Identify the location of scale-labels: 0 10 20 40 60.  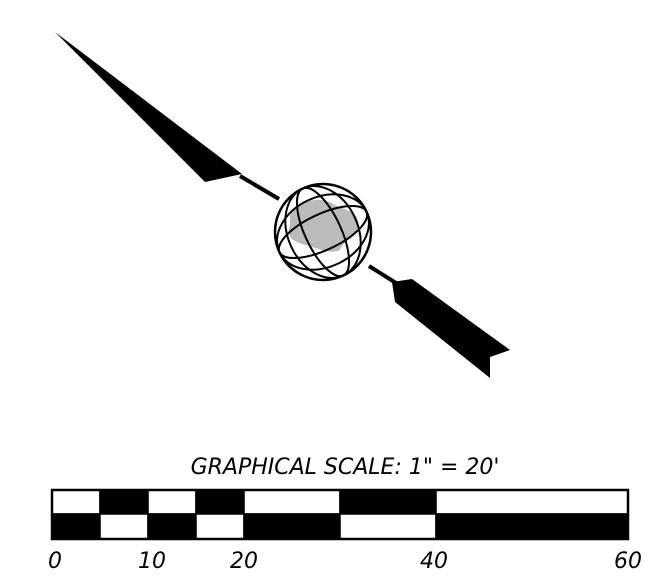
(345, 561).